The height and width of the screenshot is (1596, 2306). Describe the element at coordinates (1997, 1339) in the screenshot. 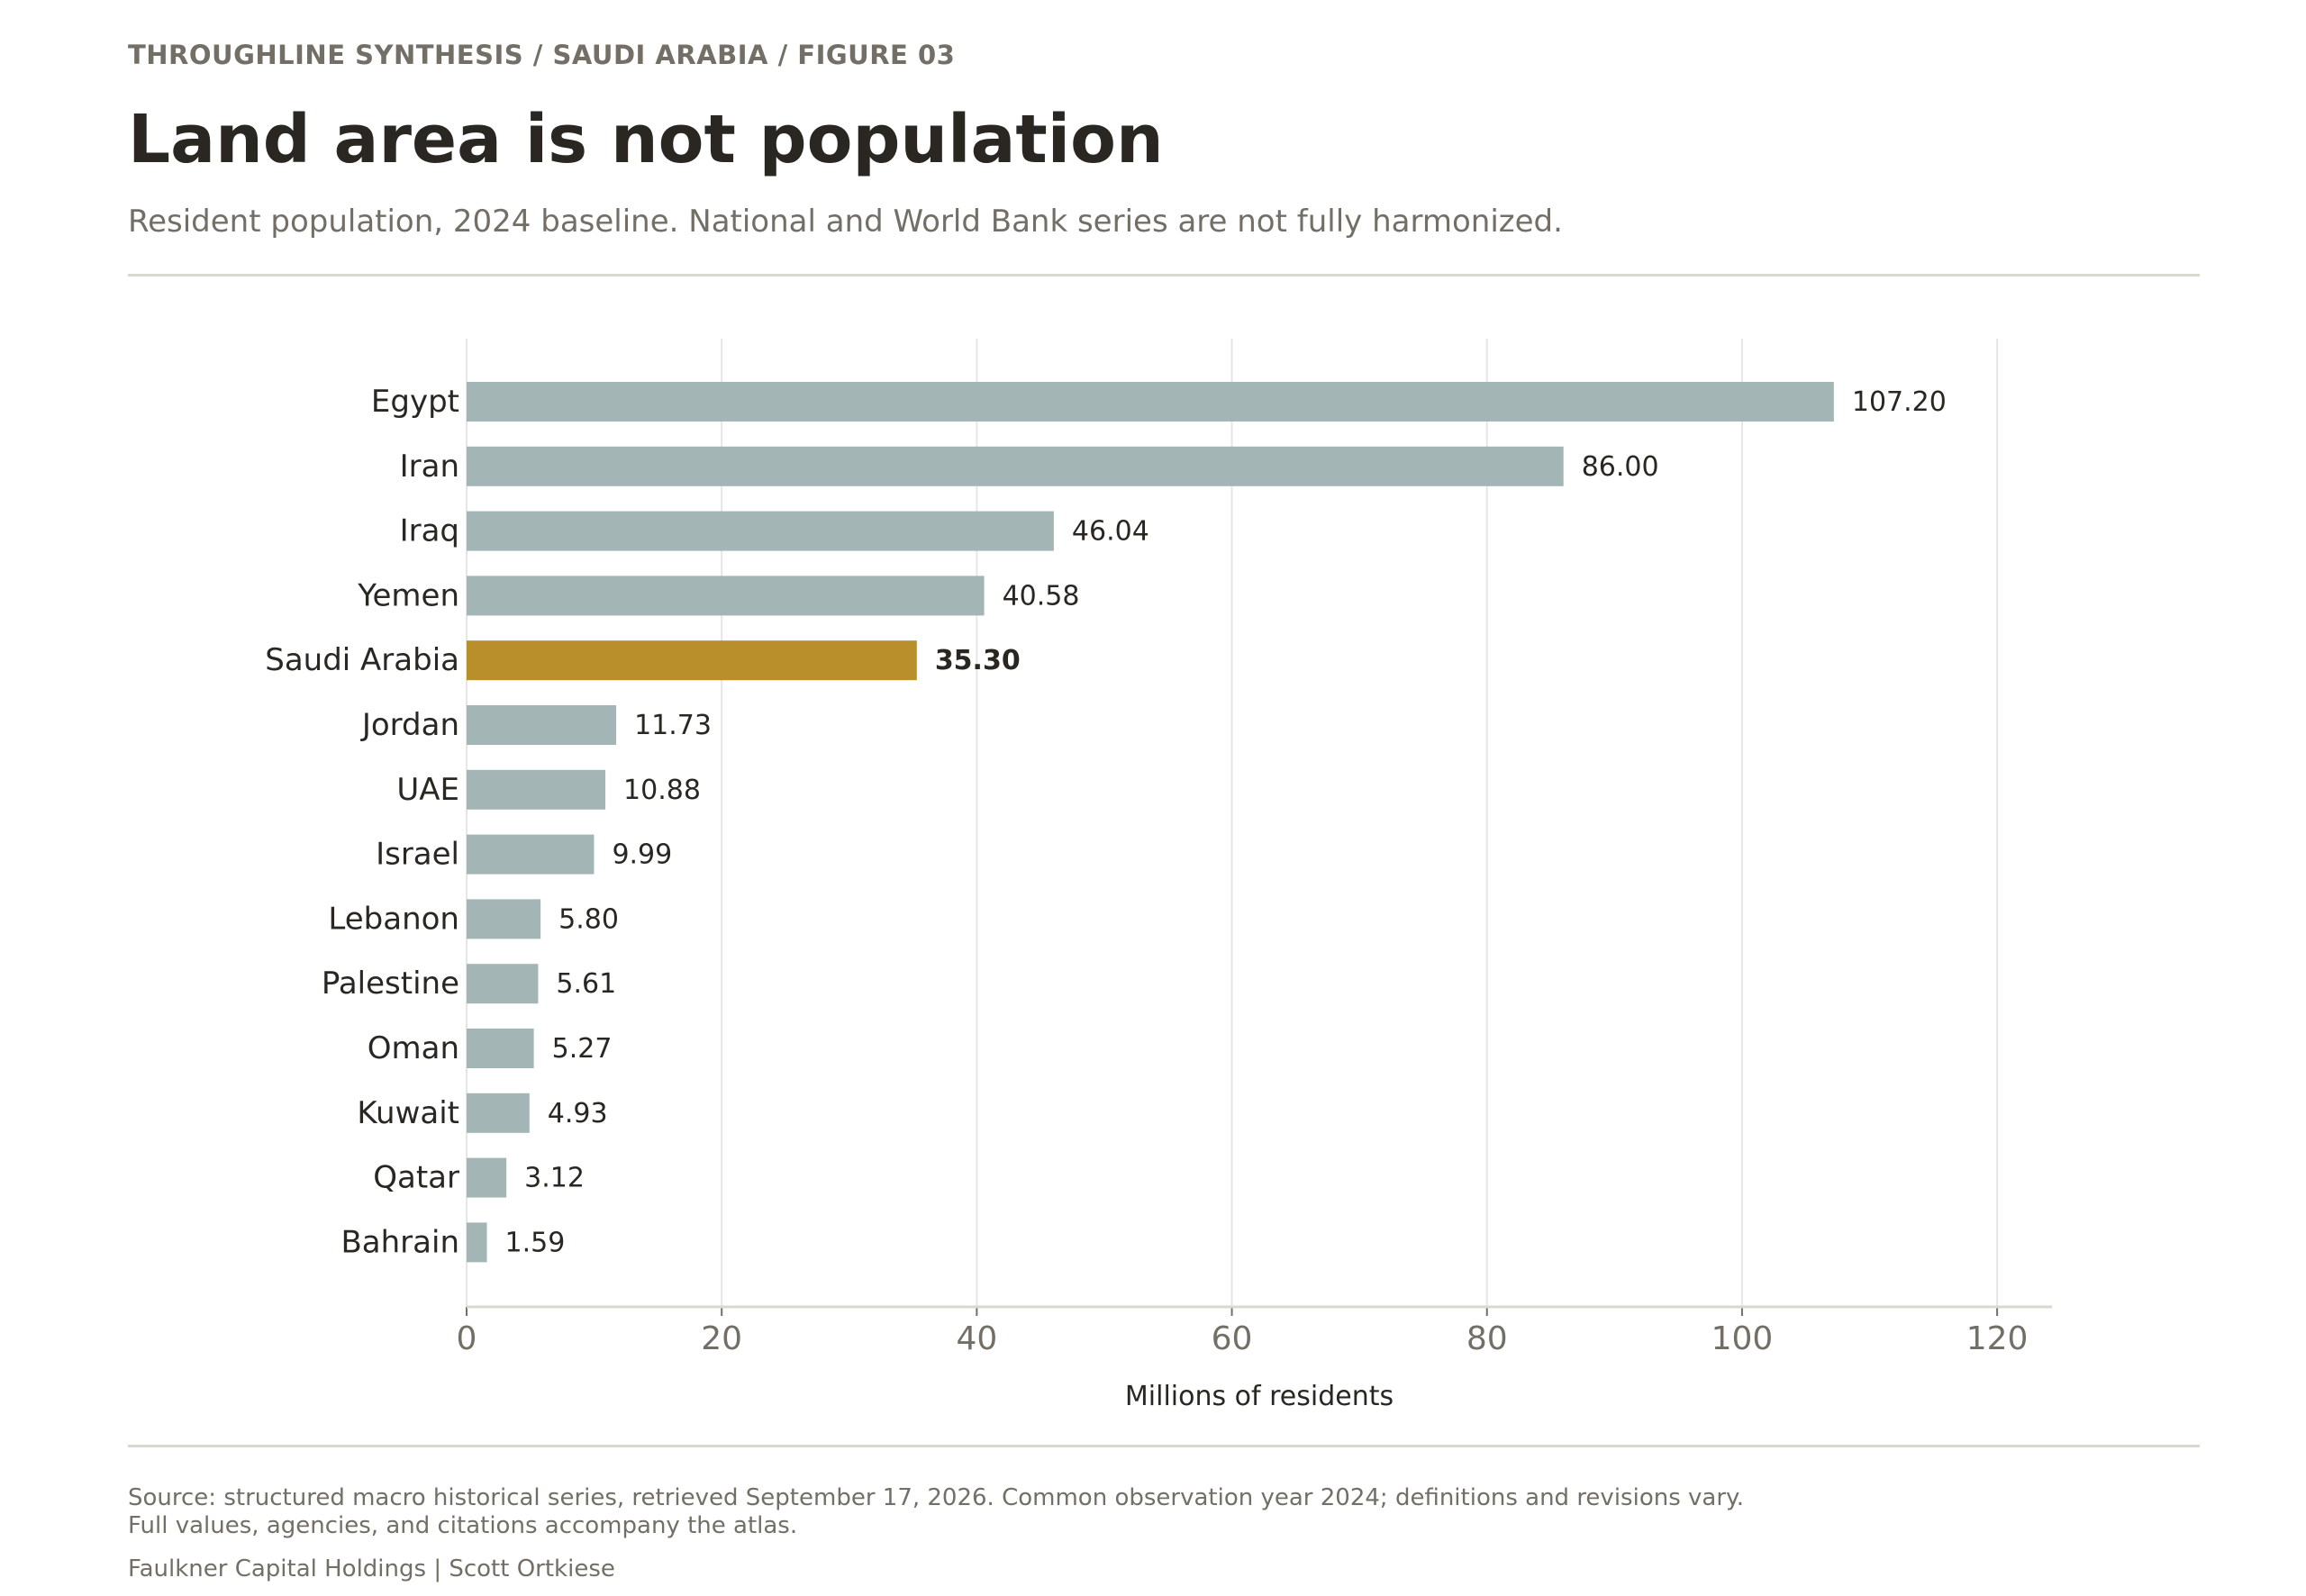

I see `x-tick-label: 120` at that location.